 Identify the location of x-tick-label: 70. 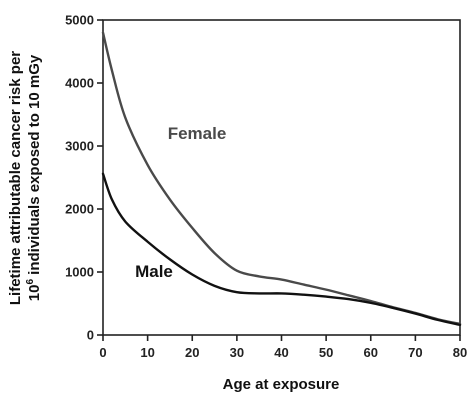
(415, 352).